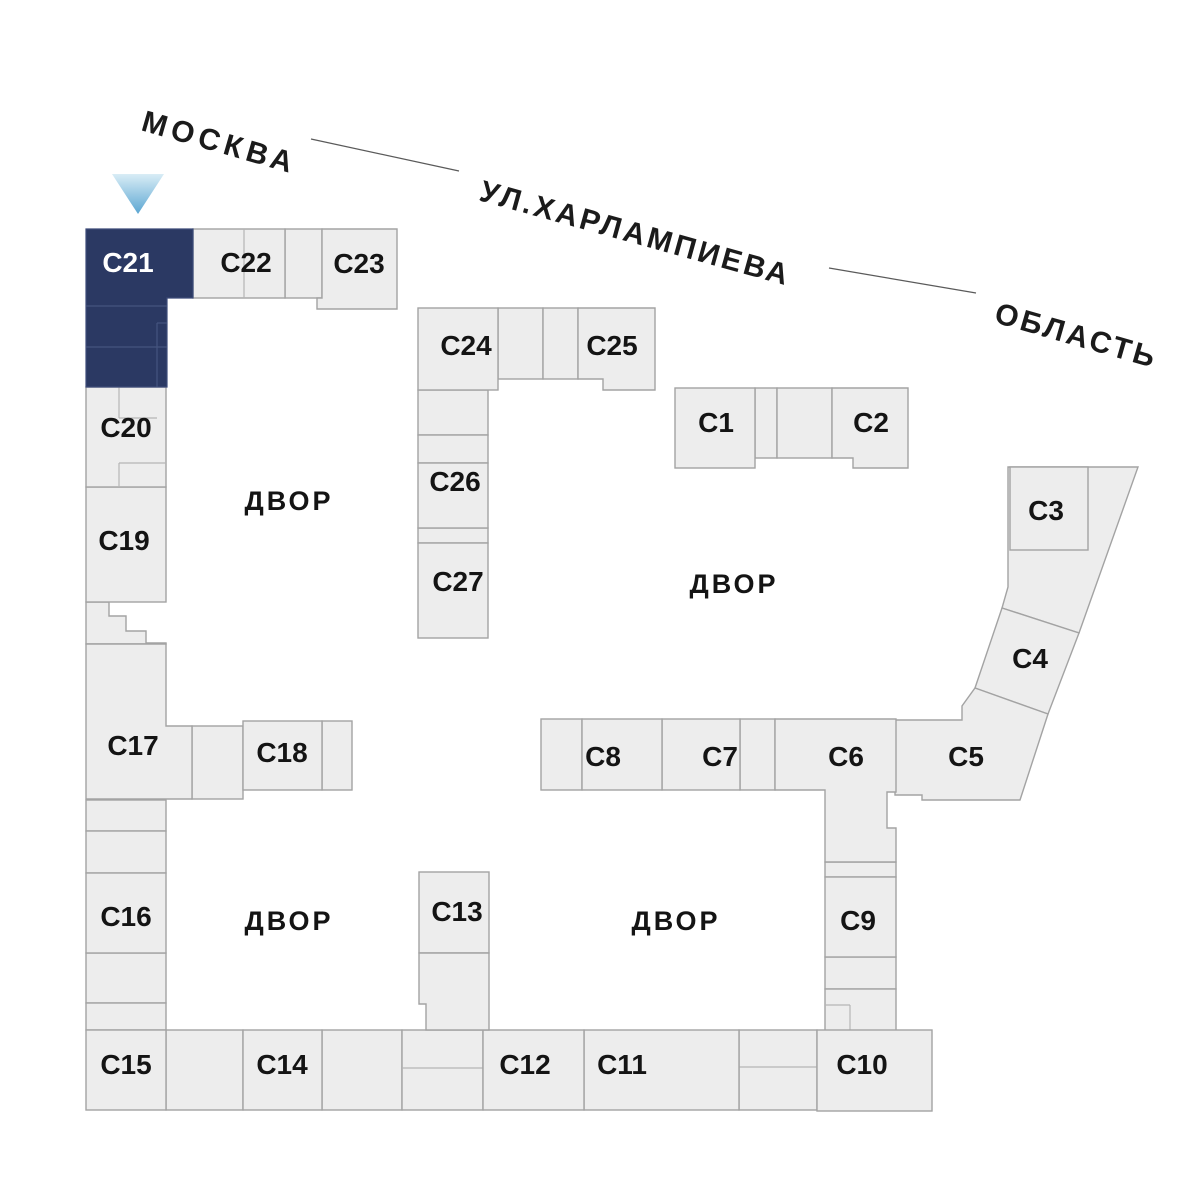  I want to click on building-c13-label: С13, so click(456, 911).